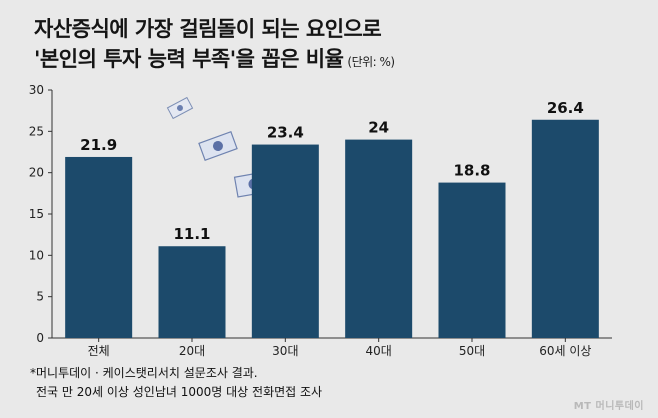  What do you see at coordinates (189, 59) in the screenshot?
I see `title-line-2-text: '본인의 투자 능력 부족'을 꼽은 비율` at bounding box center [189, 59].